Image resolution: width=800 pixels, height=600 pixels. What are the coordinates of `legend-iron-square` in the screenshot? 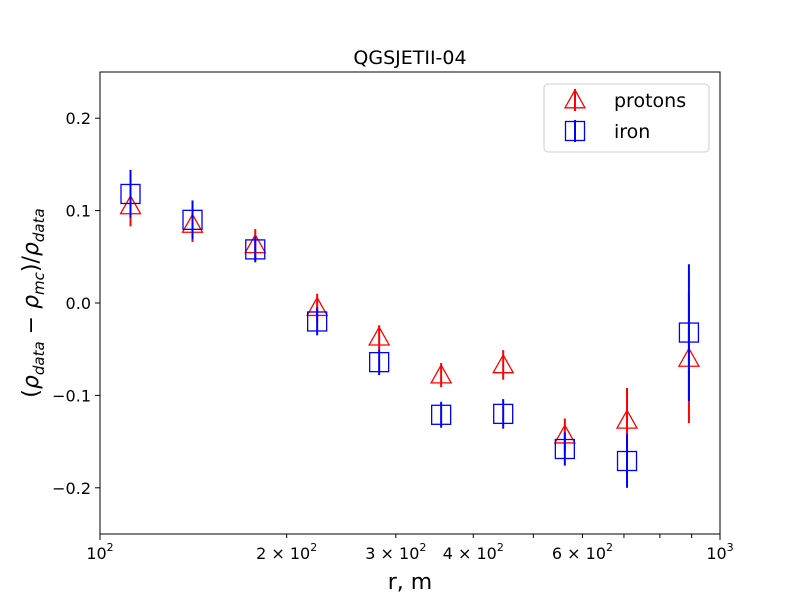 It's located at (575, 131).